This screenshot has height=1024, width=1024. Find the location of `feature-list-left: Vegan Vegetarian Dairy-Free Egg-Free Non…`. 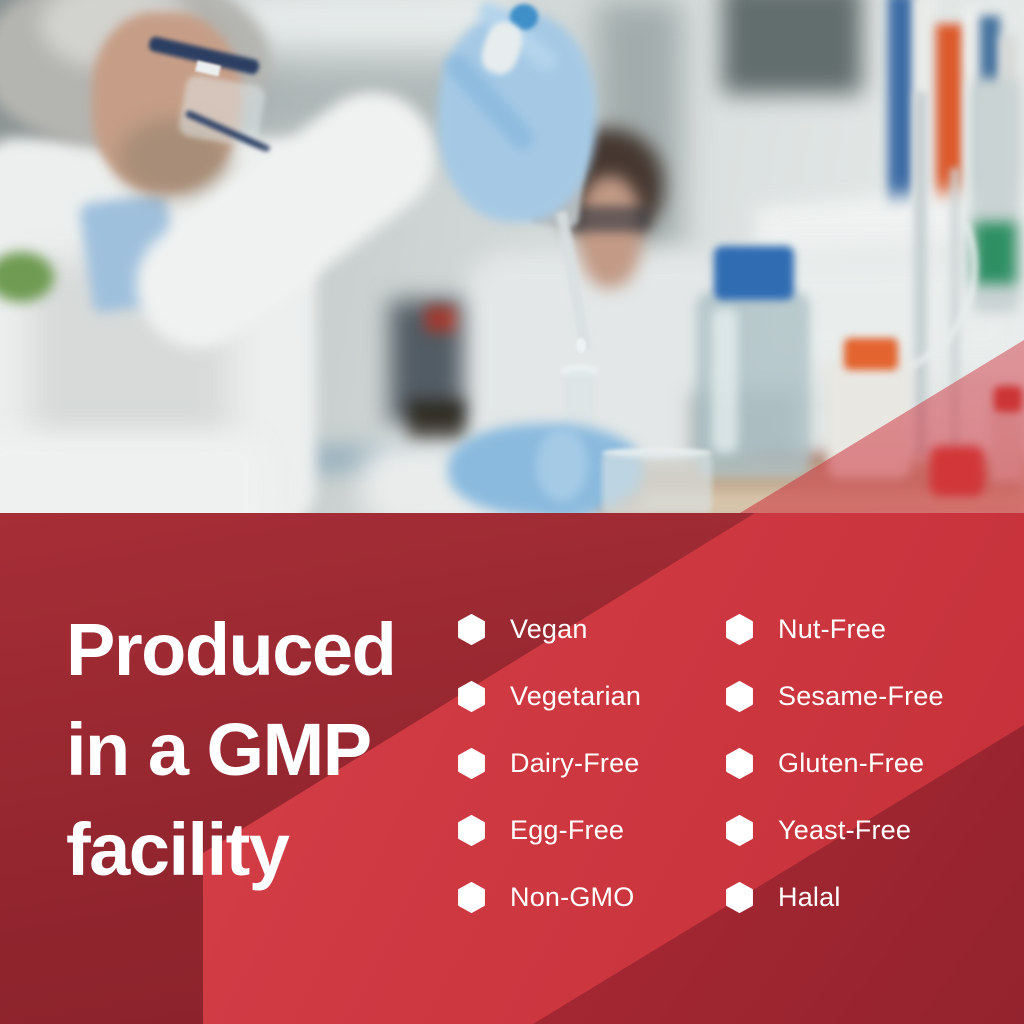

feature-list-left: Vegan Vegetarian Dairy-Free Egg-Free Non… is located at coordinates (549, 763).